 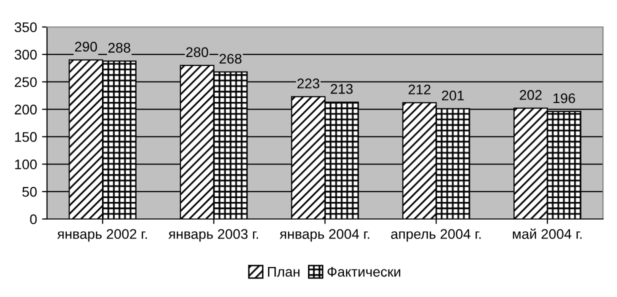 What do you see at coordinates (119, 47) in the screenshot?
I see `data-label: 288` at bounding box center [119, 47].